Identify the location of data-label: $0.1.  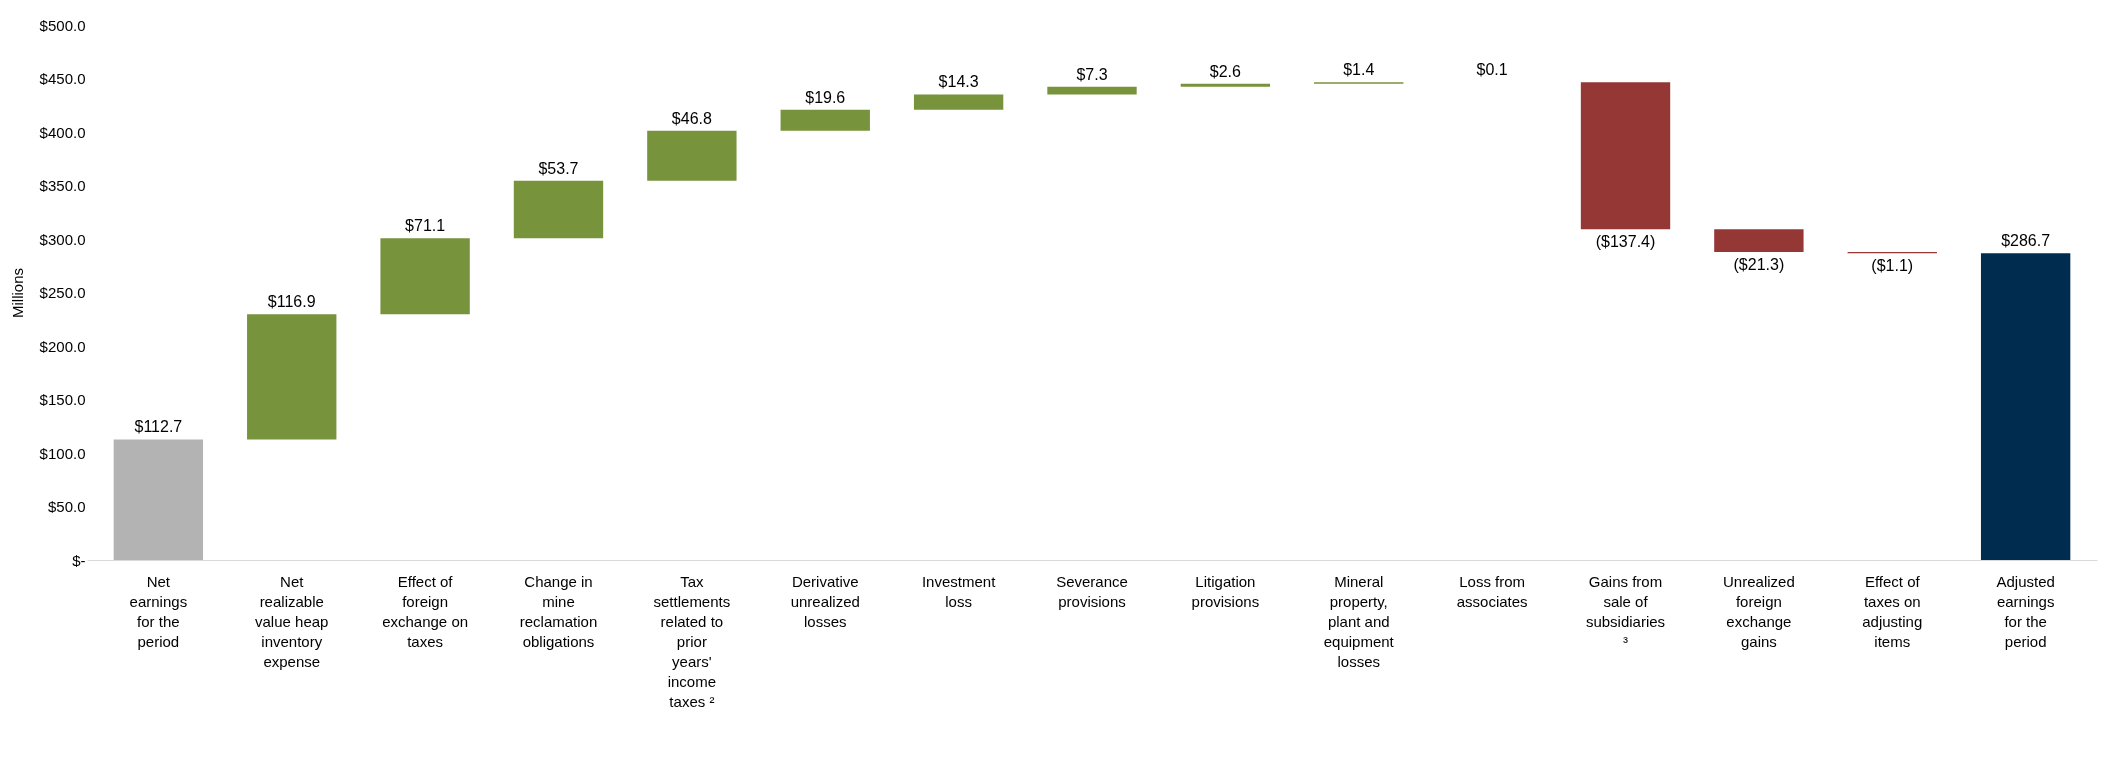
(1492, 70).